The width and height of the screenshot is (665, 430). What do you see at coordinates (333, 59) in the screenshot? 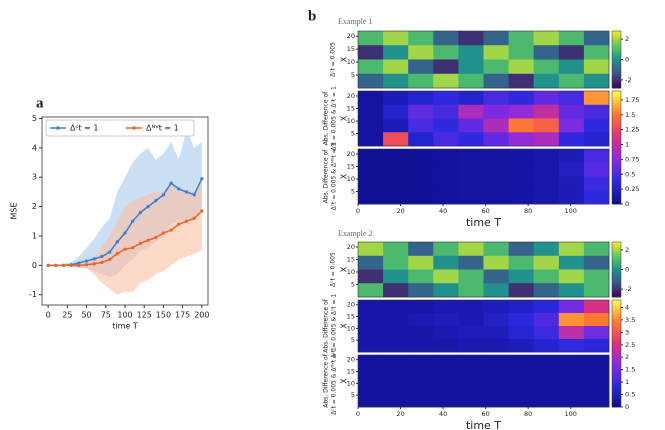
I see `map-ylabel: Δᶜt = 0.005` at bounding box center [333, 59].